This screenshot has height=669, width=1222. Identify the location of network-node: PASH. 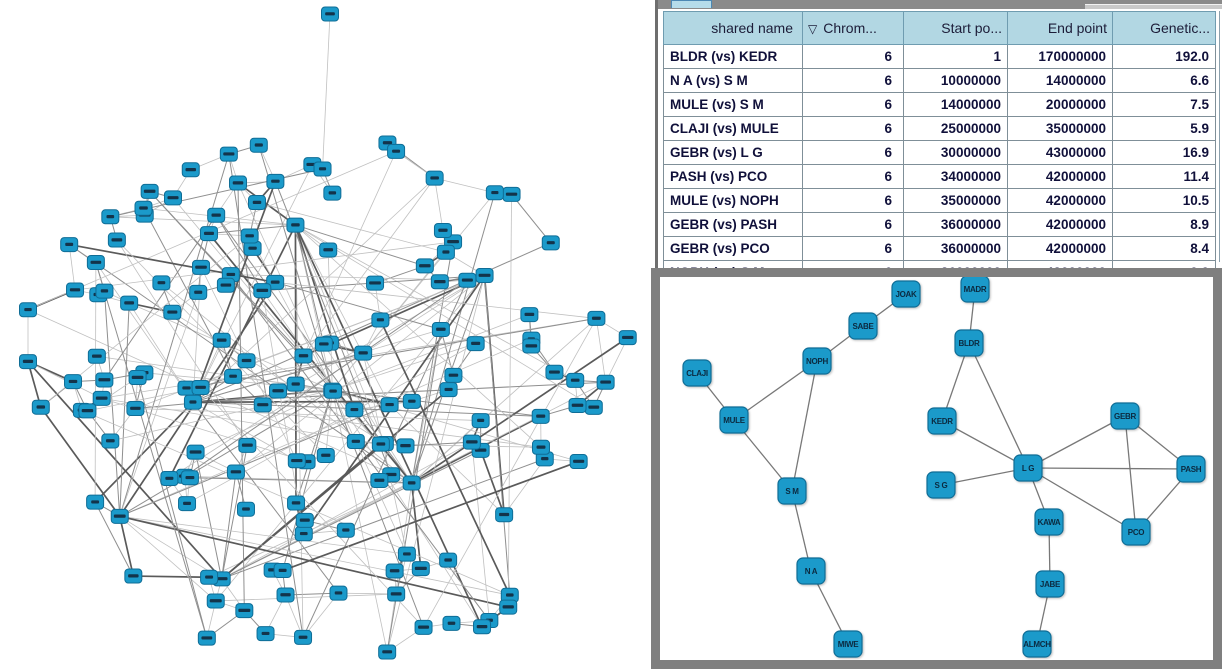
(1191, 469).